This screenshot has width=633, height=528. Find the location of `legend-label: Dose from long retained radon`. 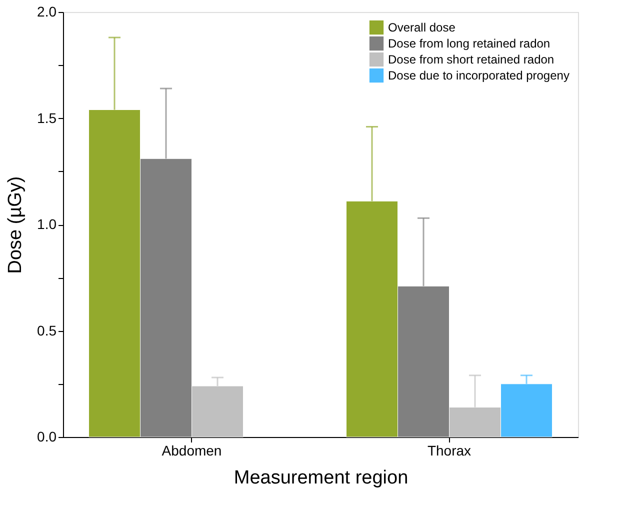

legend-label: Dose from long retained radon is located at coordinates (469, 43).